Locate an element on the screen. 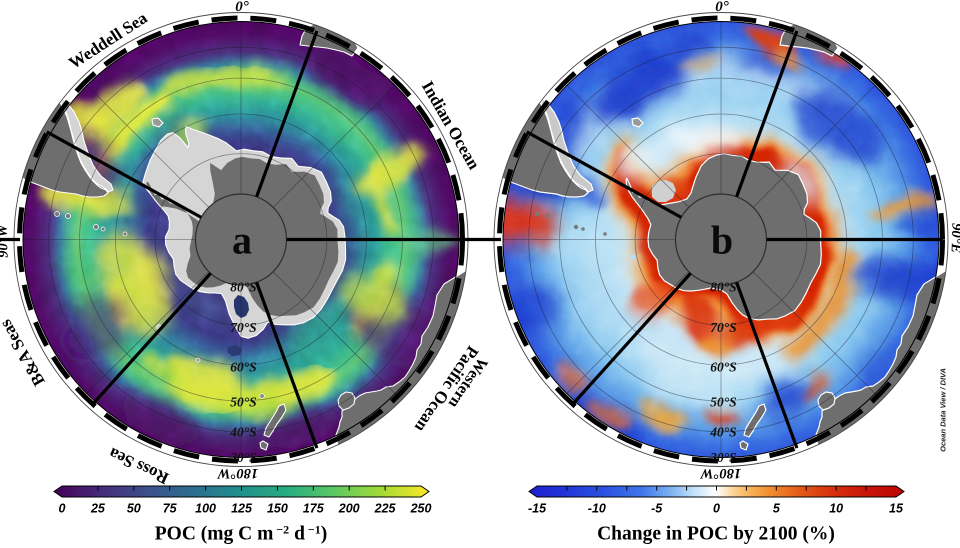 This screenshot has width=960, height=548. svg-text: a is located at coordinates (242, 240).